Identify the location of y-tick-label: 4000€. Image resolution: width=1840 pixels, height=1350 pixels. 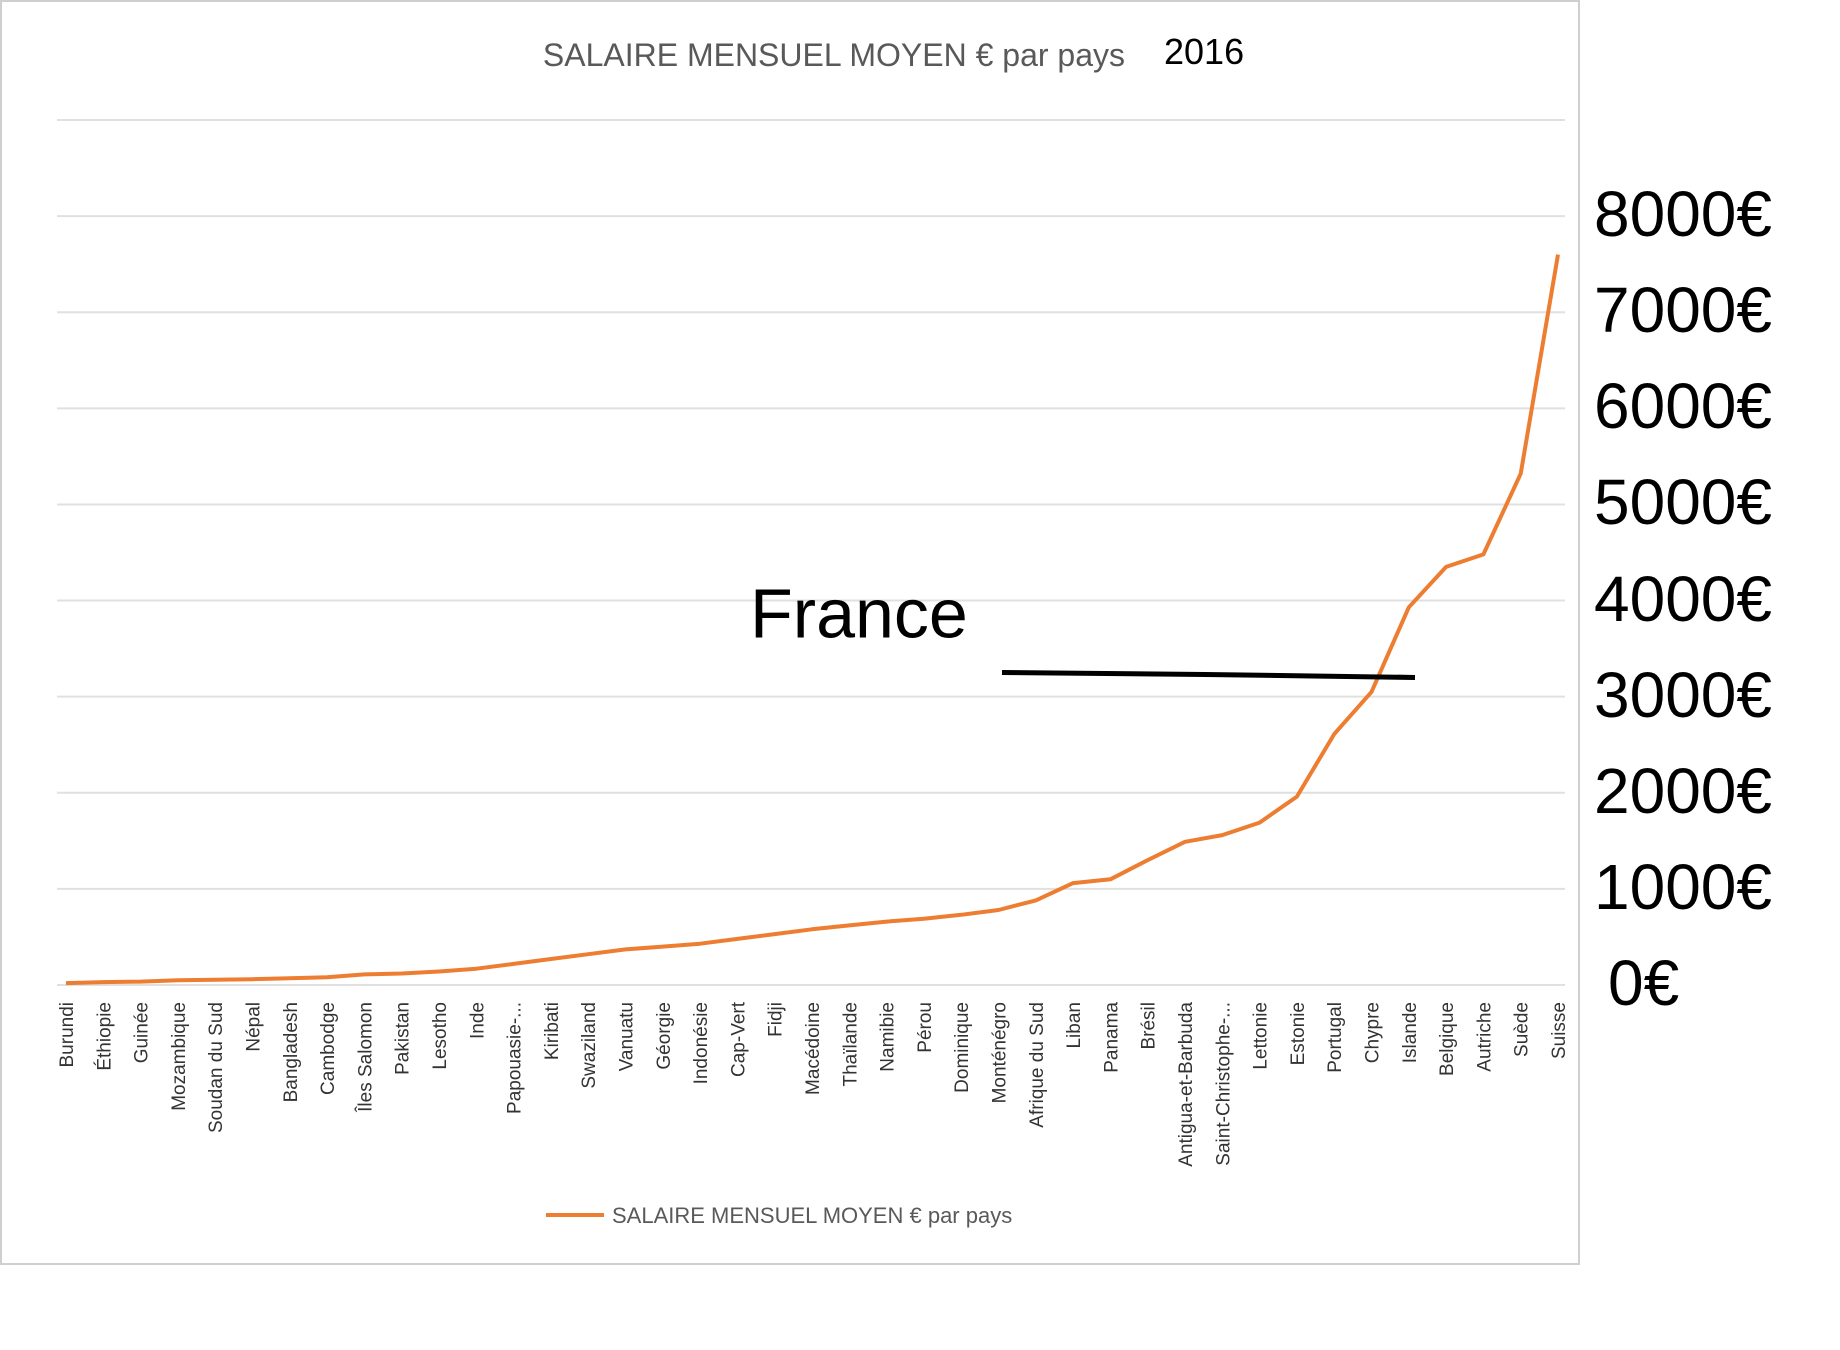
(1683, 598).